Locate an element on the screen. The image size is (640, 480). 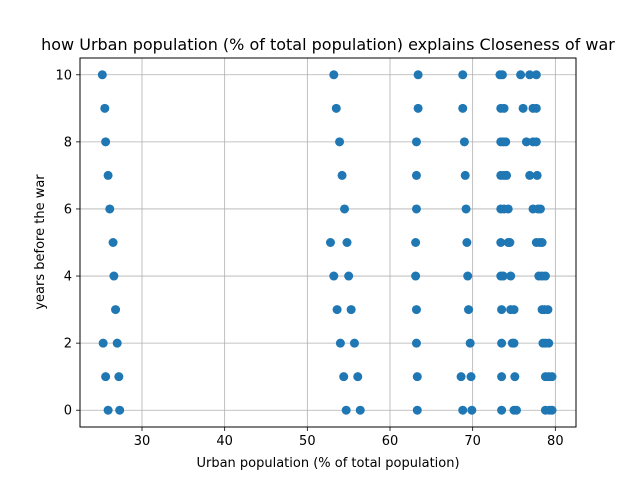
y-tick-label: 0 is located at coordinates (68, 411).